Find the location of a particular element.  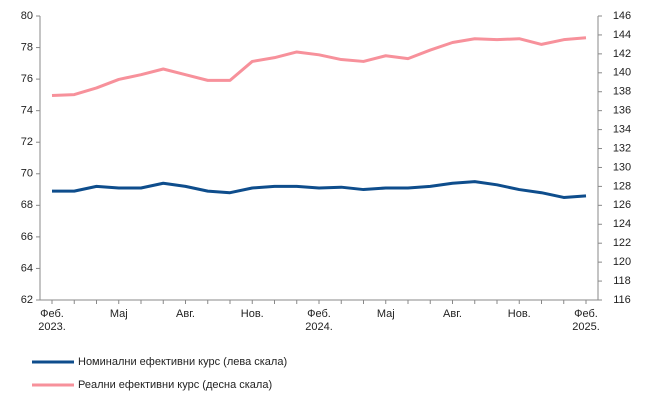

x-tick-label: Феб. 2023. is located at coordinates (52, 320).